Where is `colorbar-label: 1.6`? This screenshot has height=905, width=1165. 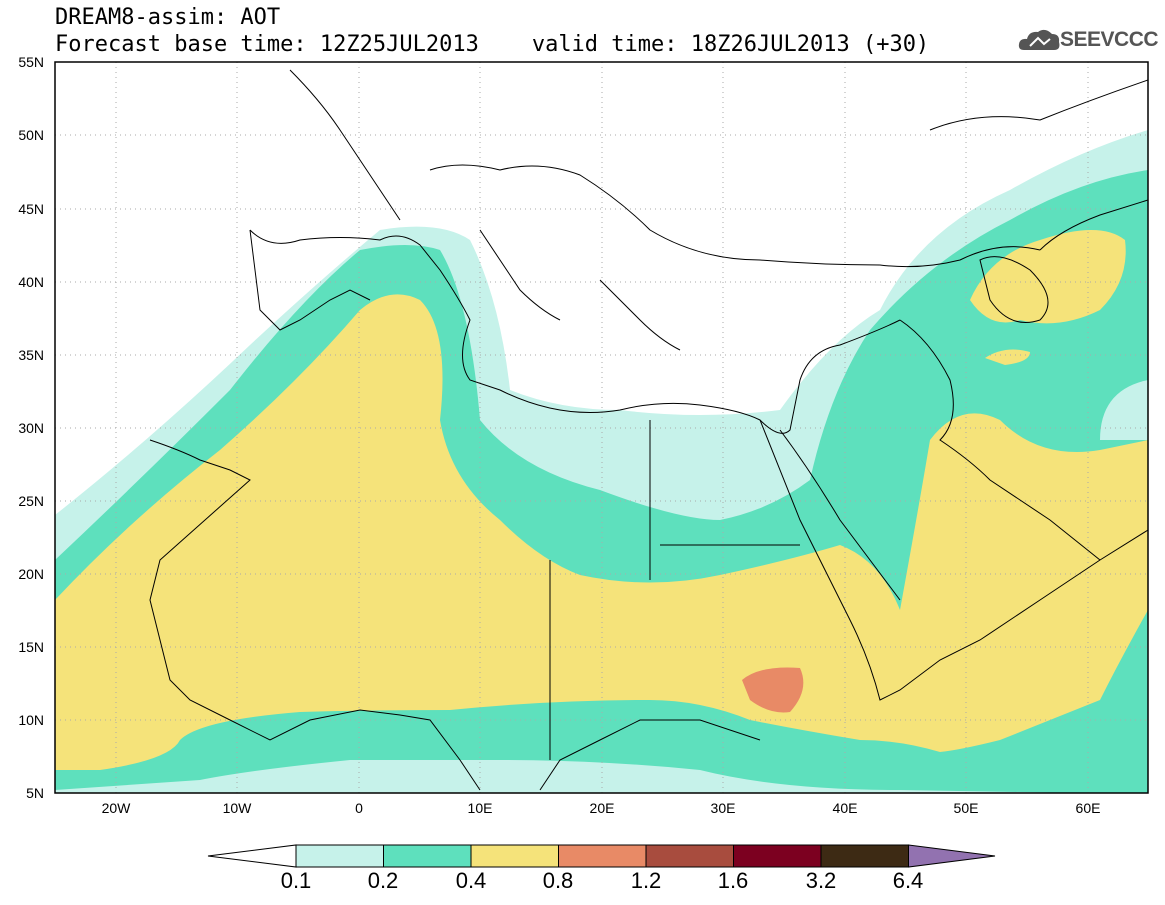
colorbar-label: 1.6 is located at coordinates (733, 880).